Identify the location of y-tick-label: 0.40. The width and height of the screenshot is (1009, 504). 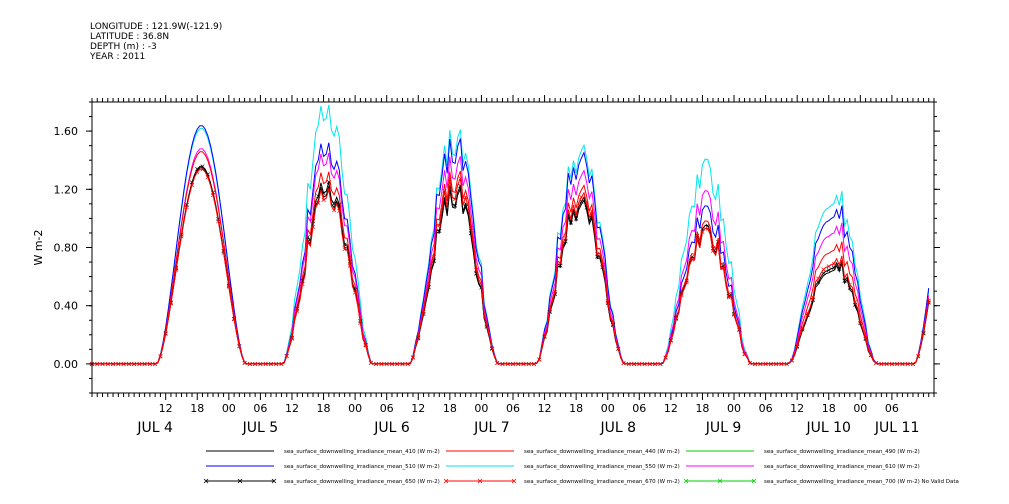
(66, 306).